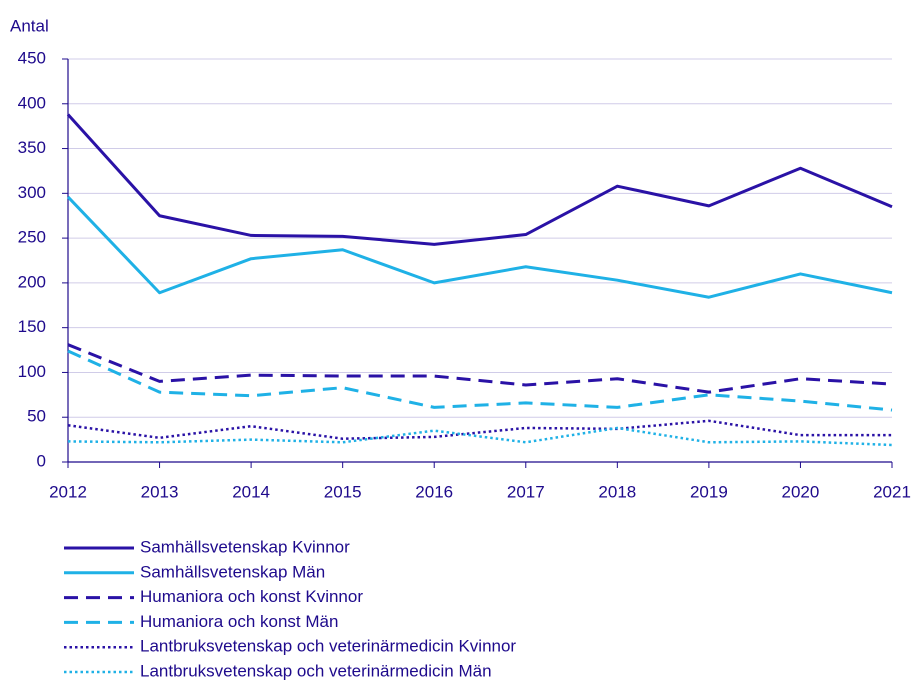 The height and width of the screenshot is (681, 915). I want to click on x-tick-label: 2017, so click(526, 491).